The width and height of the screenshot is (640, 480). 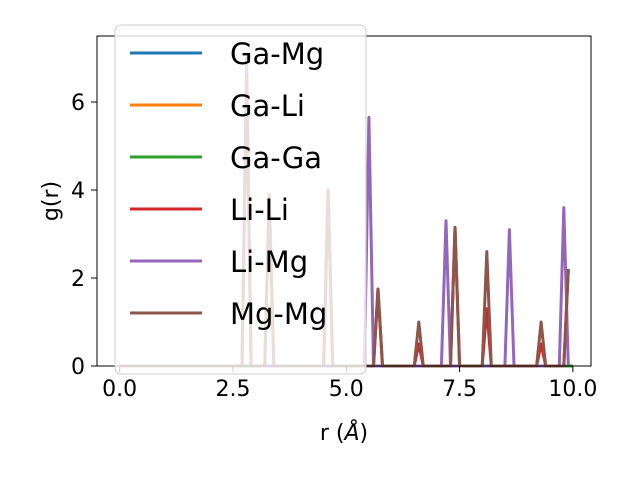 I want to click on legend-label: Ga-Mg, so click(x=277, y=54).